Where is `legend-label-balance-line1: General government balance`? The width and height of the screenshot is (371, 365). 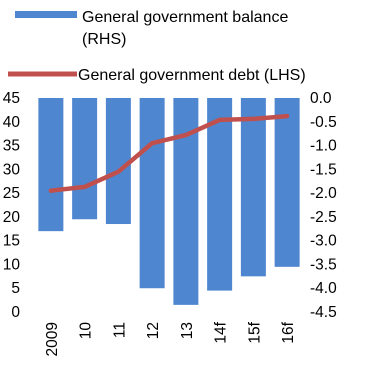 legend-label-balance-line1: General government balance is located at coordinates (185, 17).